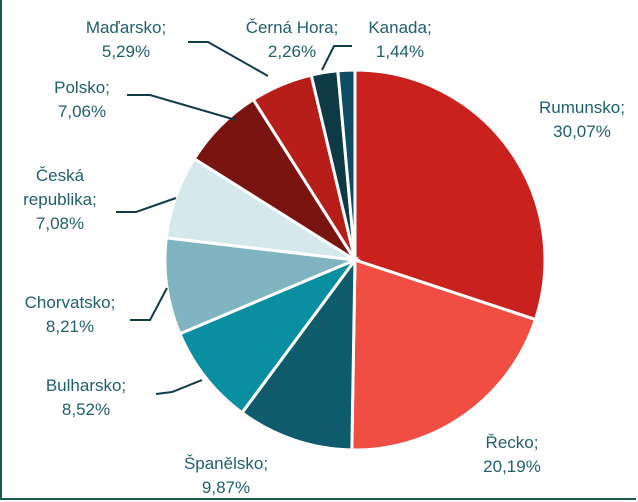 The image size is (638, 502). I want to click on category-label: Španělsko;, so click(226, 463).